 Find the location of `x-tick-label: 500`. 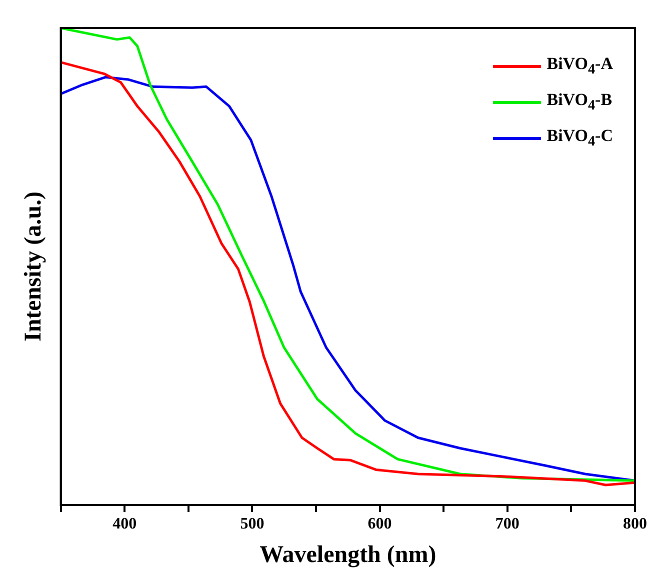

x-tick-label: 500 is located at coordinates (252, 524).